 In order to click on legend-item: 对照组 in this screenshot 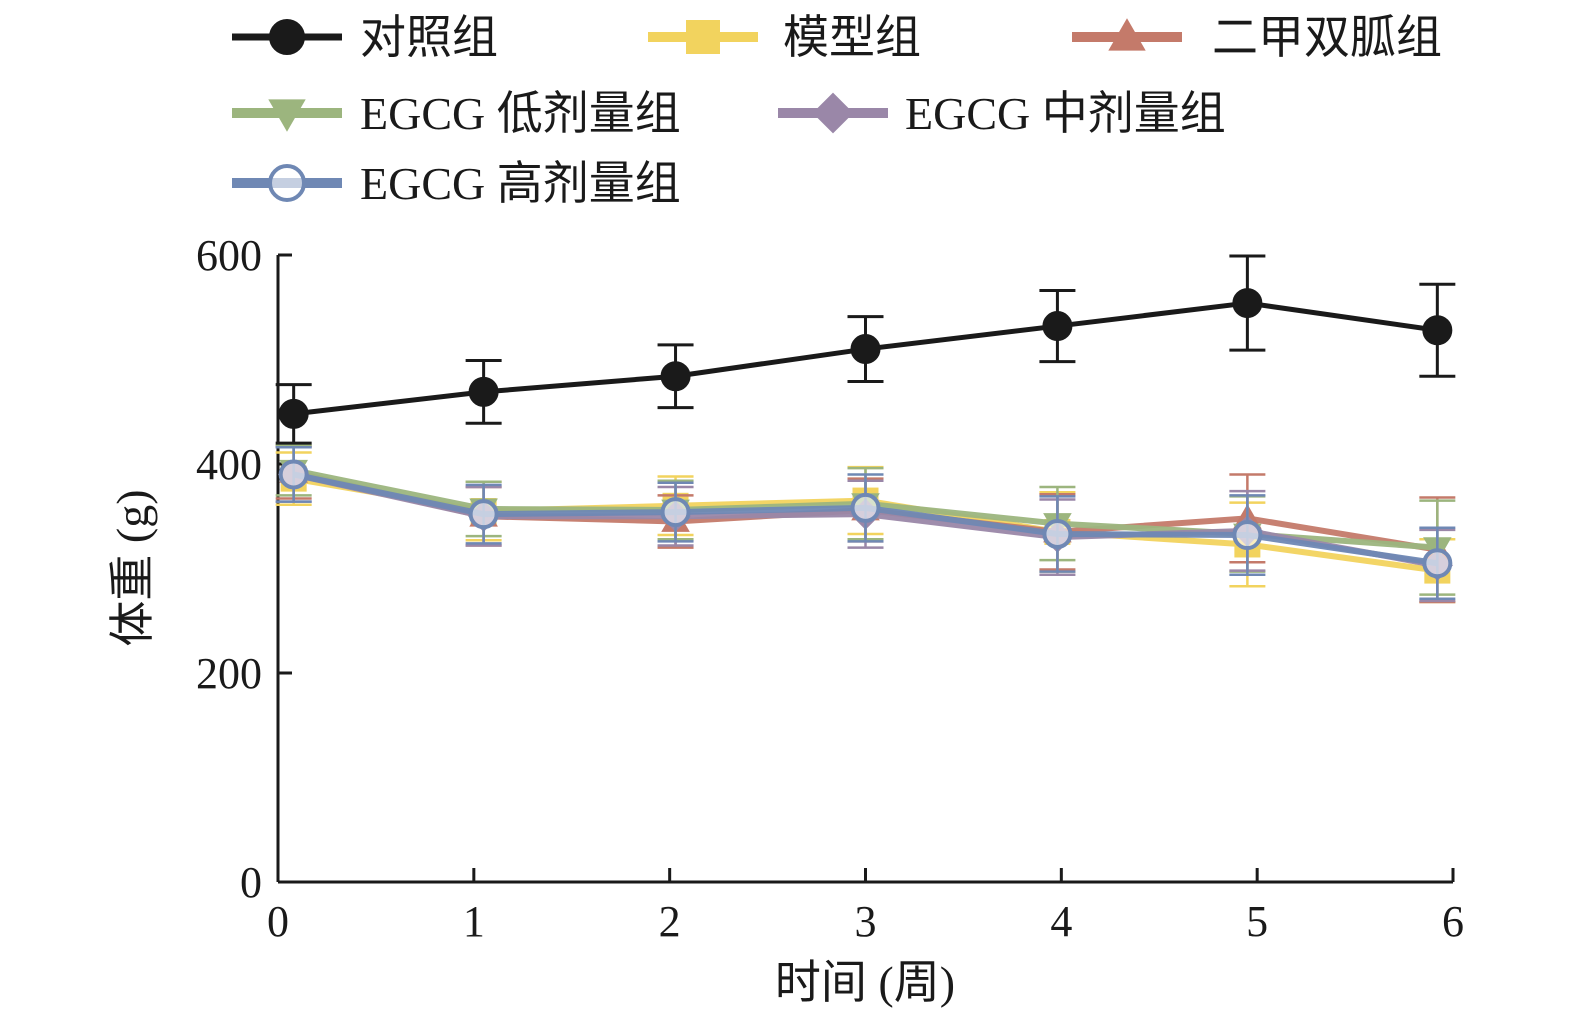, I will do `click(365, 37)`.